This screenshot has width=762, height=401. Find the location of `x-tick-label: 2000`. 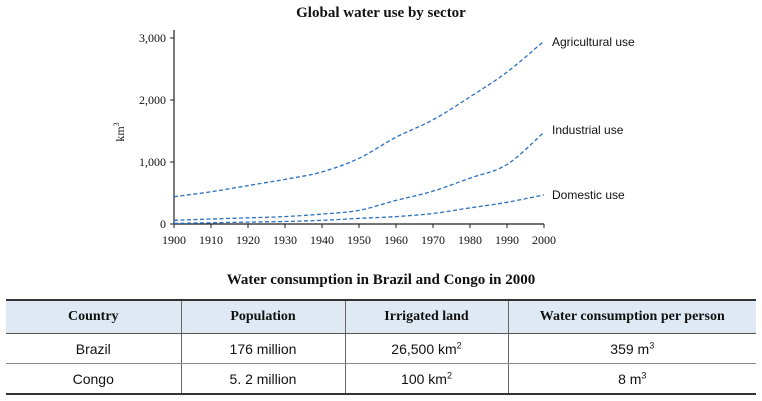

x-tick-label: 2000 is located at coordinates (544, 240).